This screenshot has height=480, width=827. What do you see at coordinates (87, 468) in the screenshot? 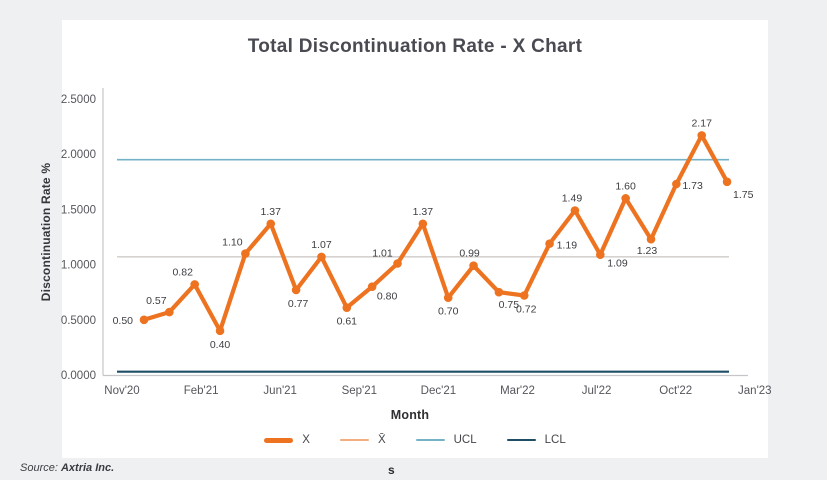
I see `source-name: Axtria Inc.` at bounding box center [87, 468].